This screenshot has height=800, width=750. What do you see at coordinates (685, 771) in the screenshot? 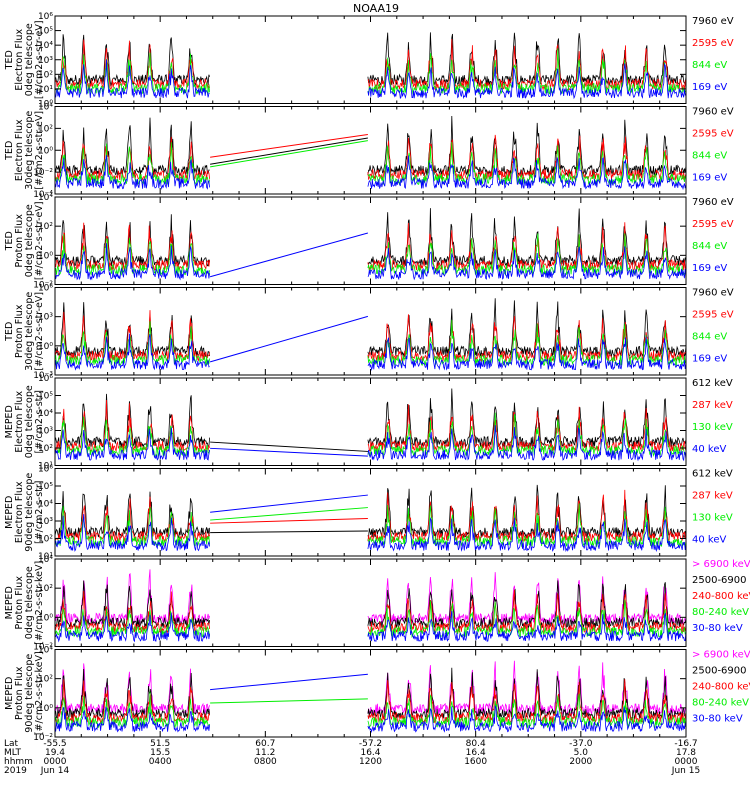
I see `x-date-label: Jun 15` at bounding box center [685, 771].